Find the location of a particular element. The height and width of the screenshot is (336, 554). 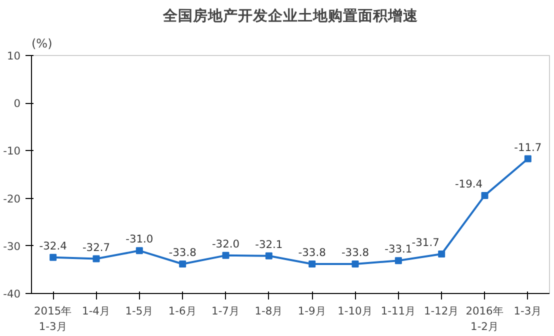

x-tick-label: 1-6月 is located at coordinates (182, 311).